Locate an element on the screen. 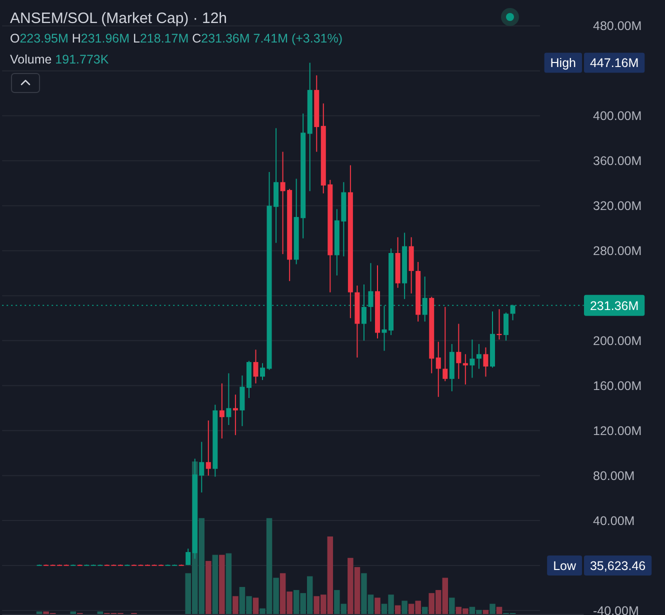 Image resolution: width=665 pixels, height=615 pixels. annotation: Low is located at coordinates (565, 565).